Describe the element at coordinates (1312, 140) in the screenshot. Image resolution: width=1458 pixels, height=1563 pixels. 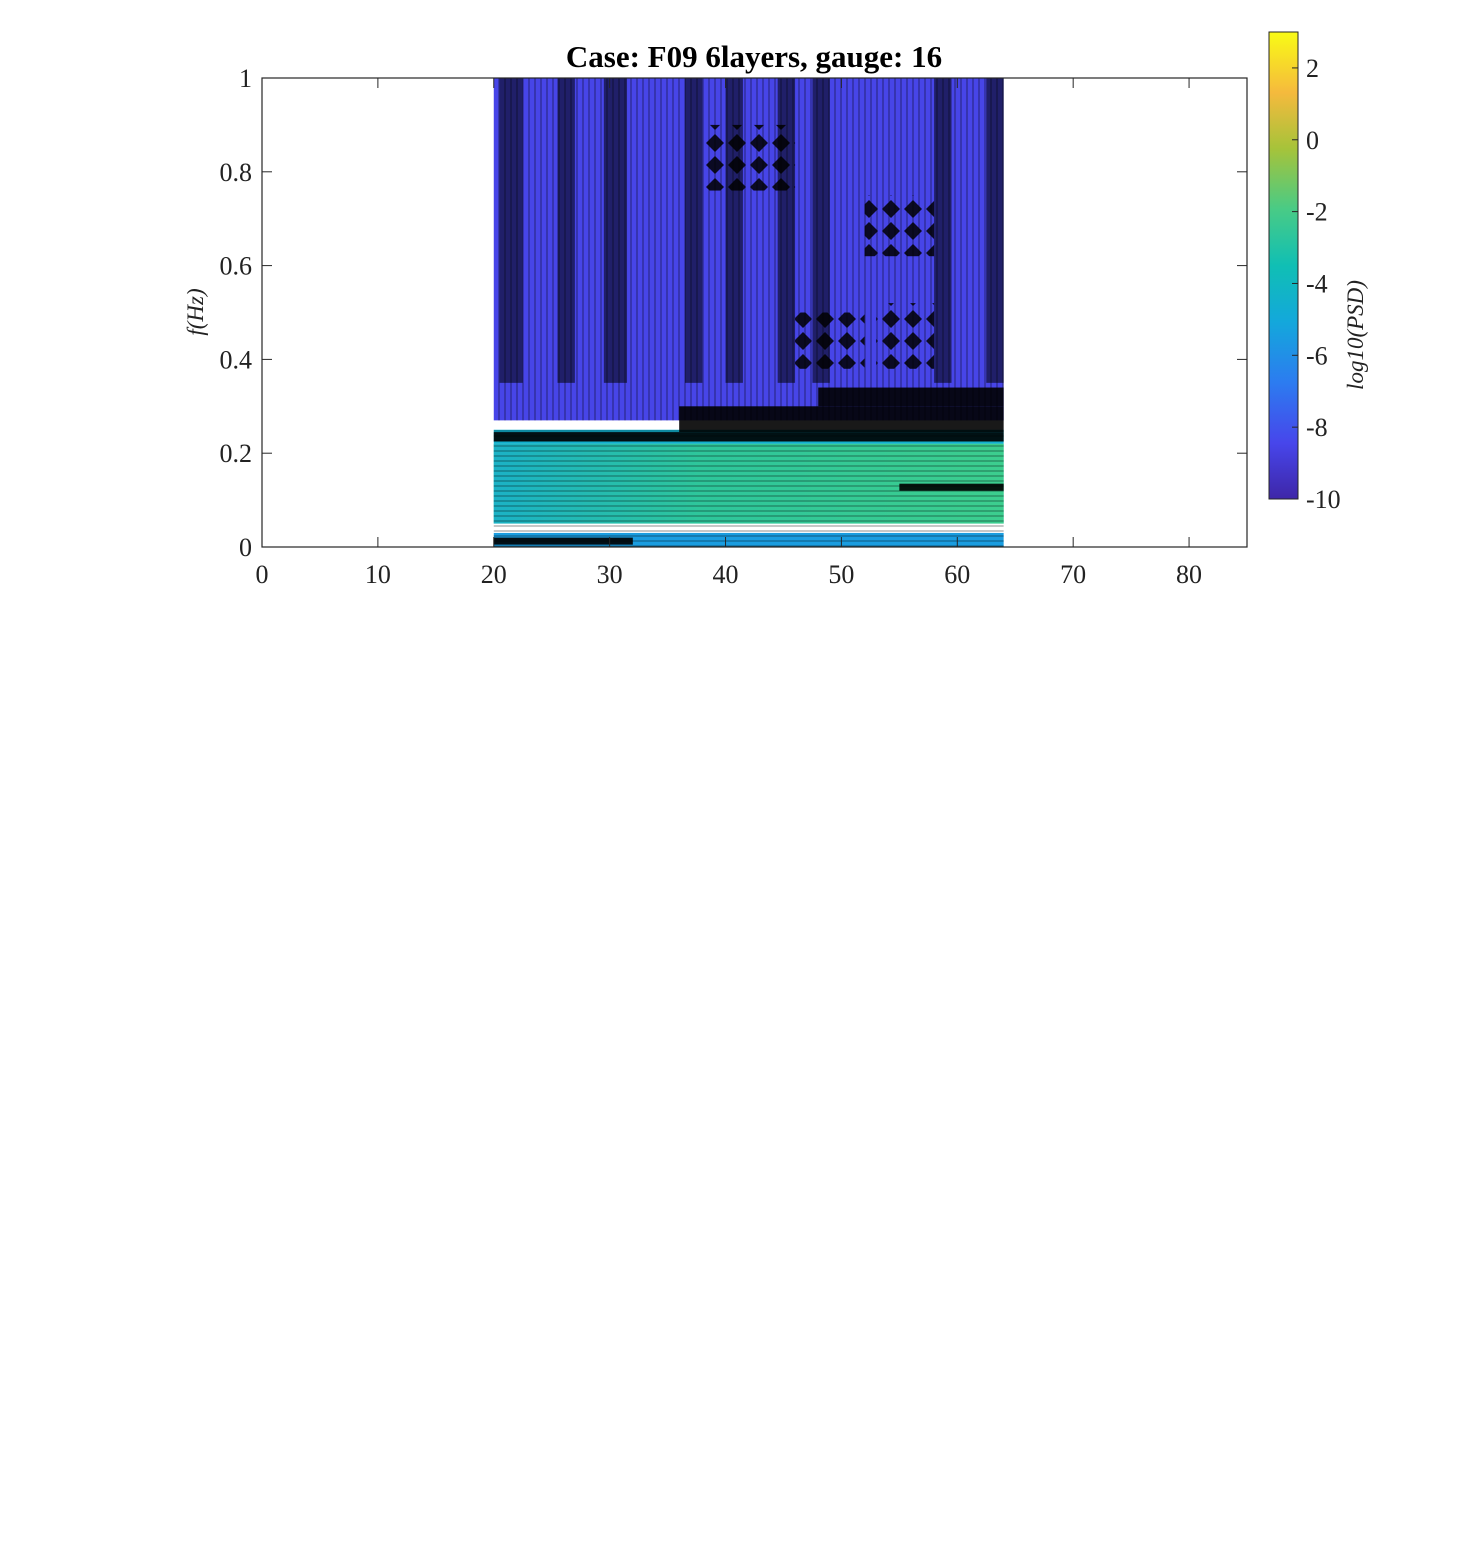
I see `colorbar-tick-label: 0` at that location.